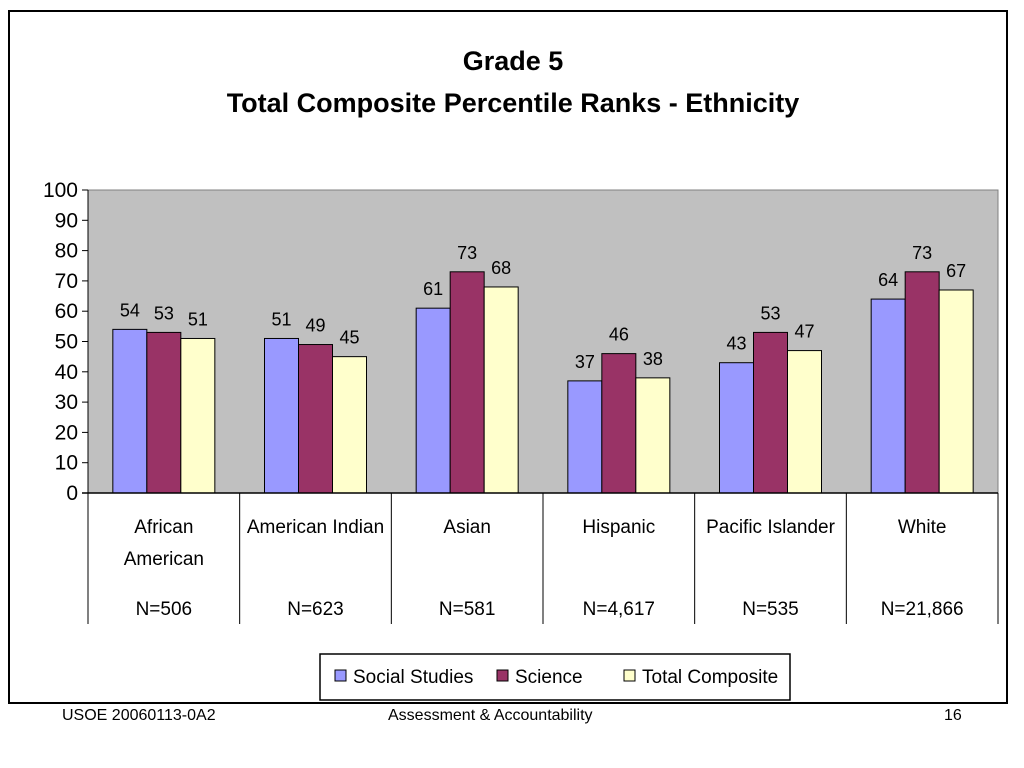 The width and height of the screenshot is (1024, 768). I want to click on category-label: White, so click(922, 527).